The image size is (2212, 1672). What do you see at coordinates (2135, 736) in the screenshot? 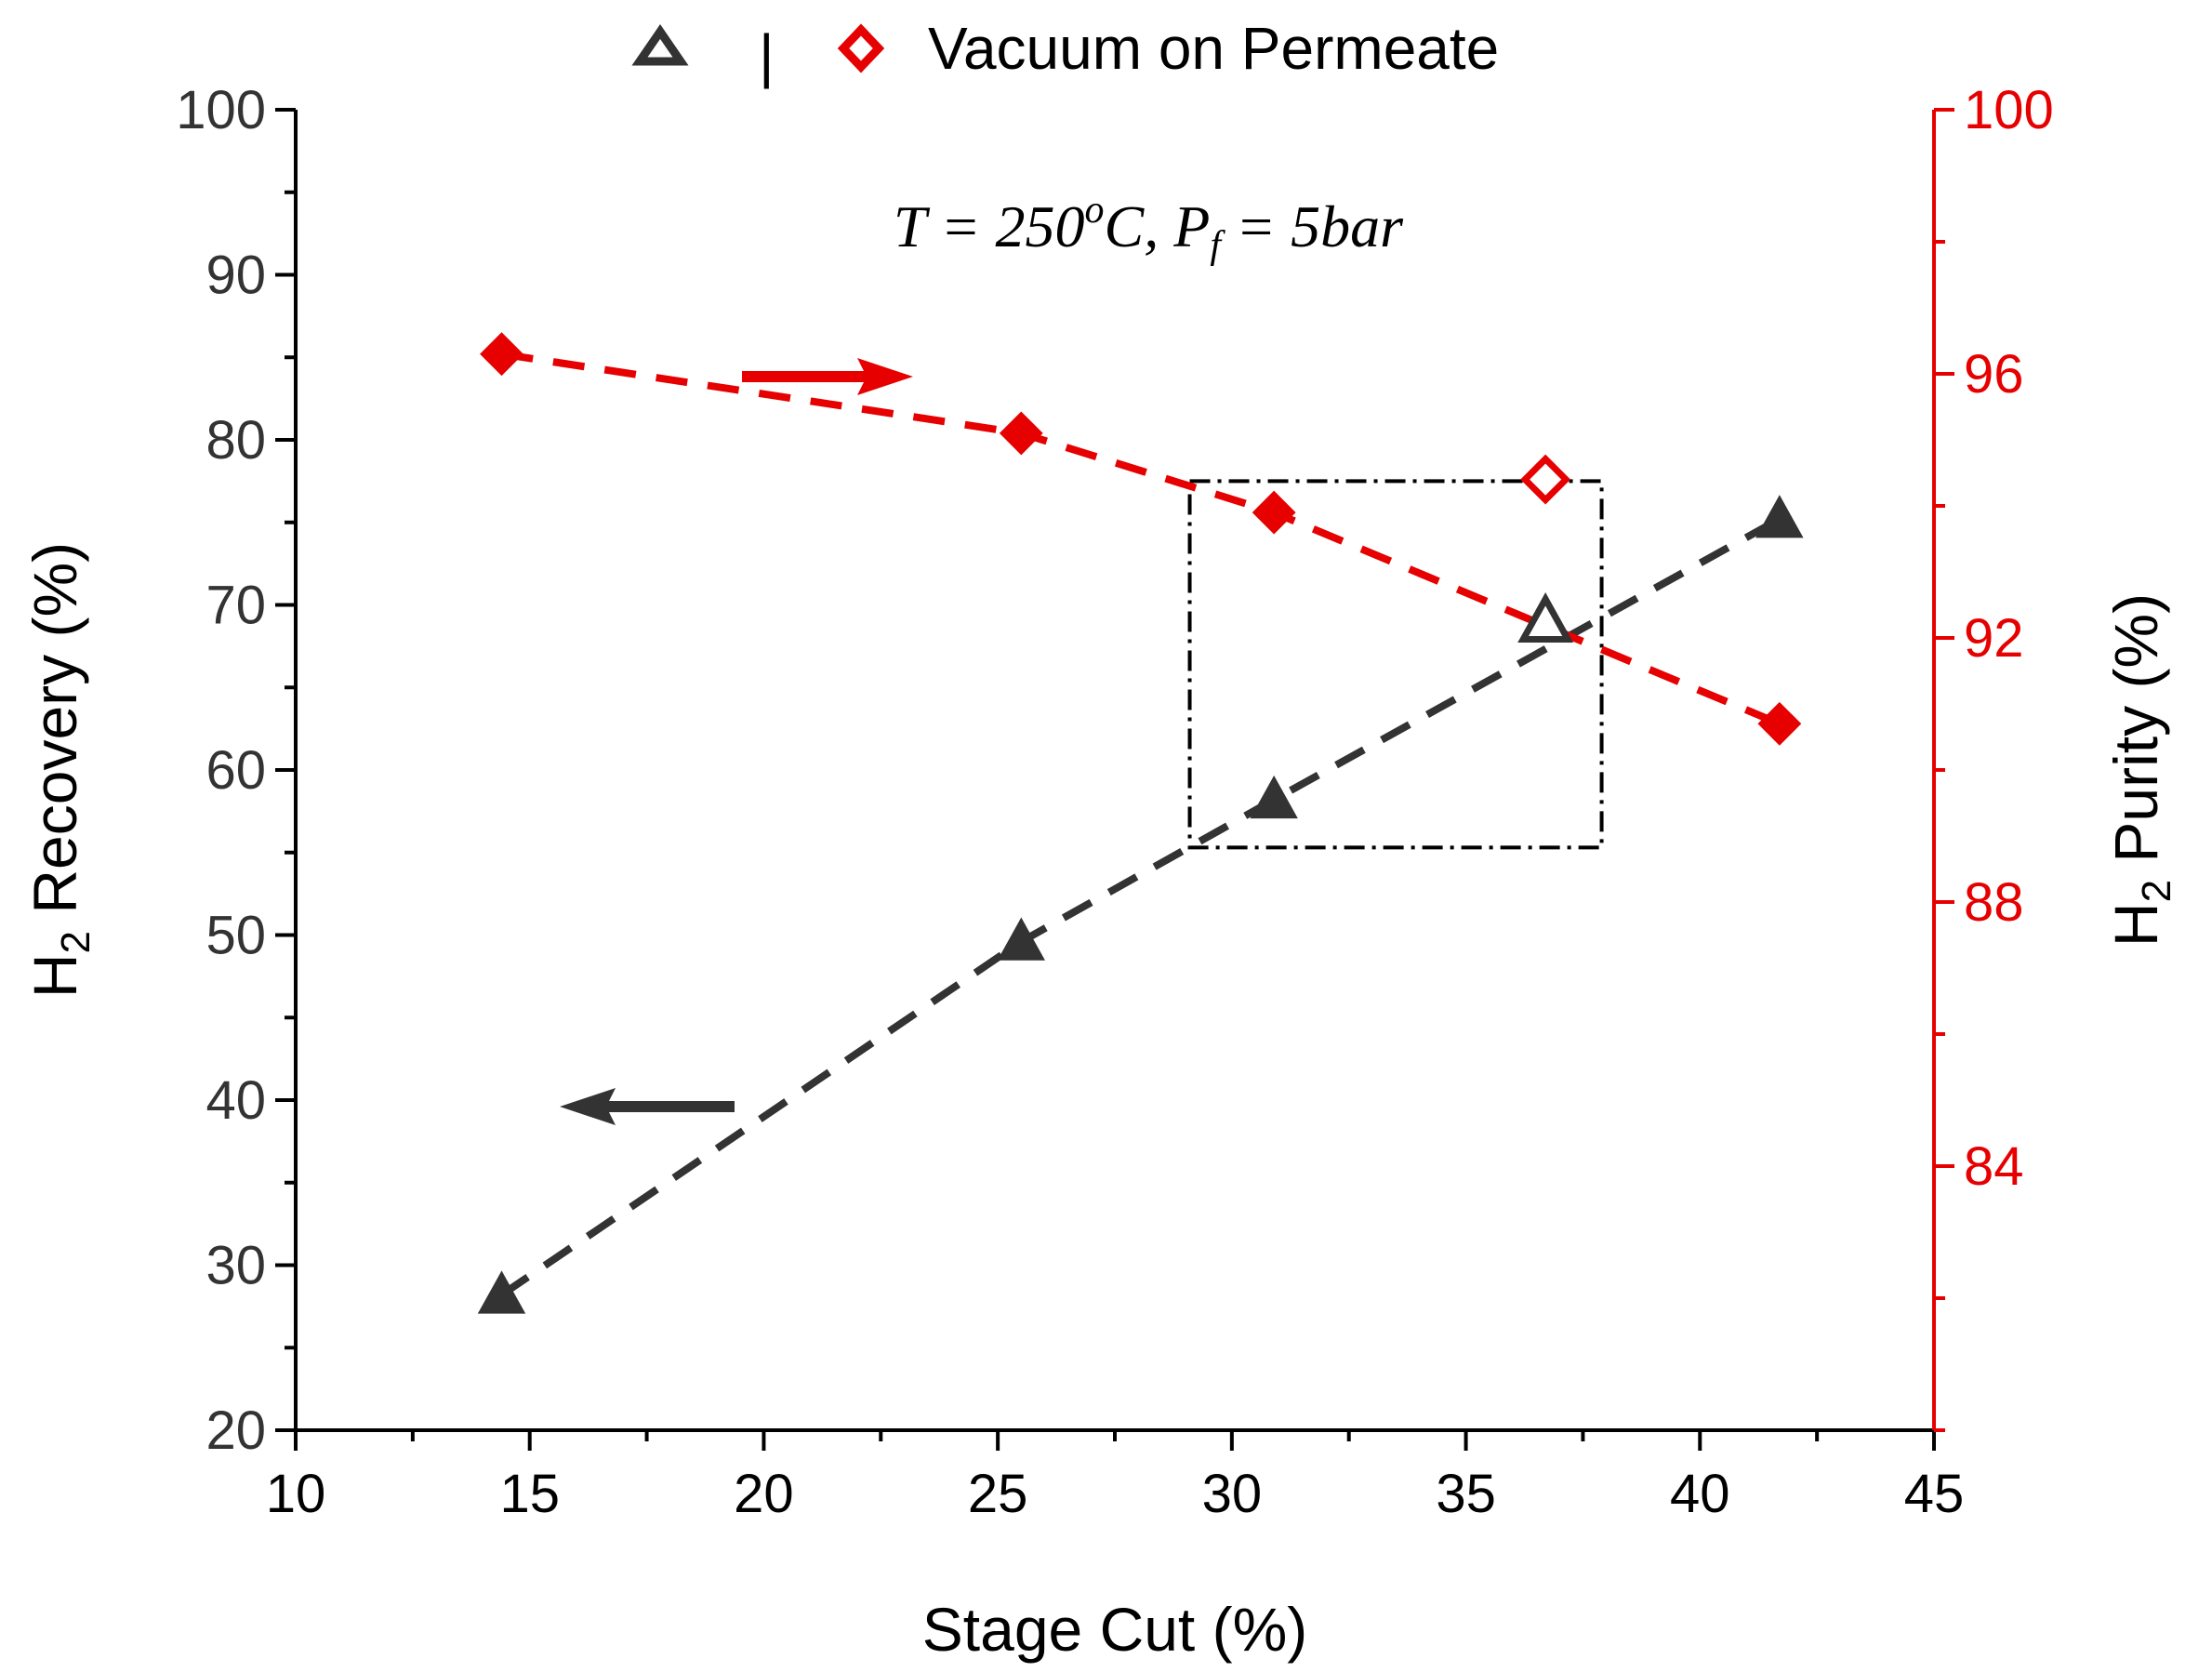
I see `right-y-title-rest: Purity (%)` at bounding box center [2135, 736].